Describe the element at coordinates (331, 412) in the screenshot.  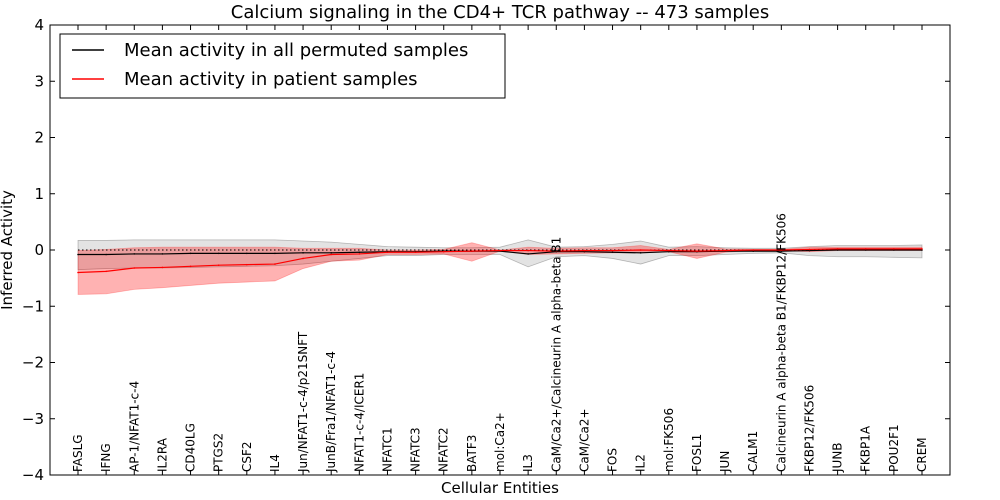
I see `x-tick-label: JunB/Fra1/NFAT1-c-4` at that location.